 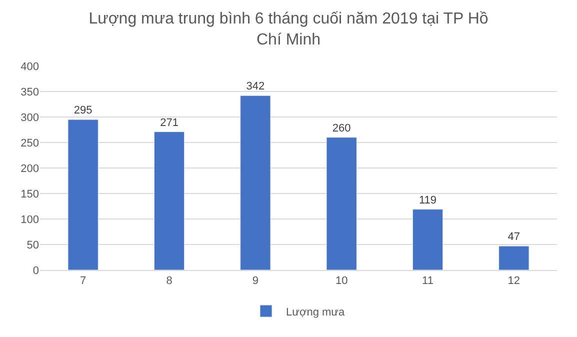 I want to click on legend-label: Lượng mưa, so click(x=316, y=312).